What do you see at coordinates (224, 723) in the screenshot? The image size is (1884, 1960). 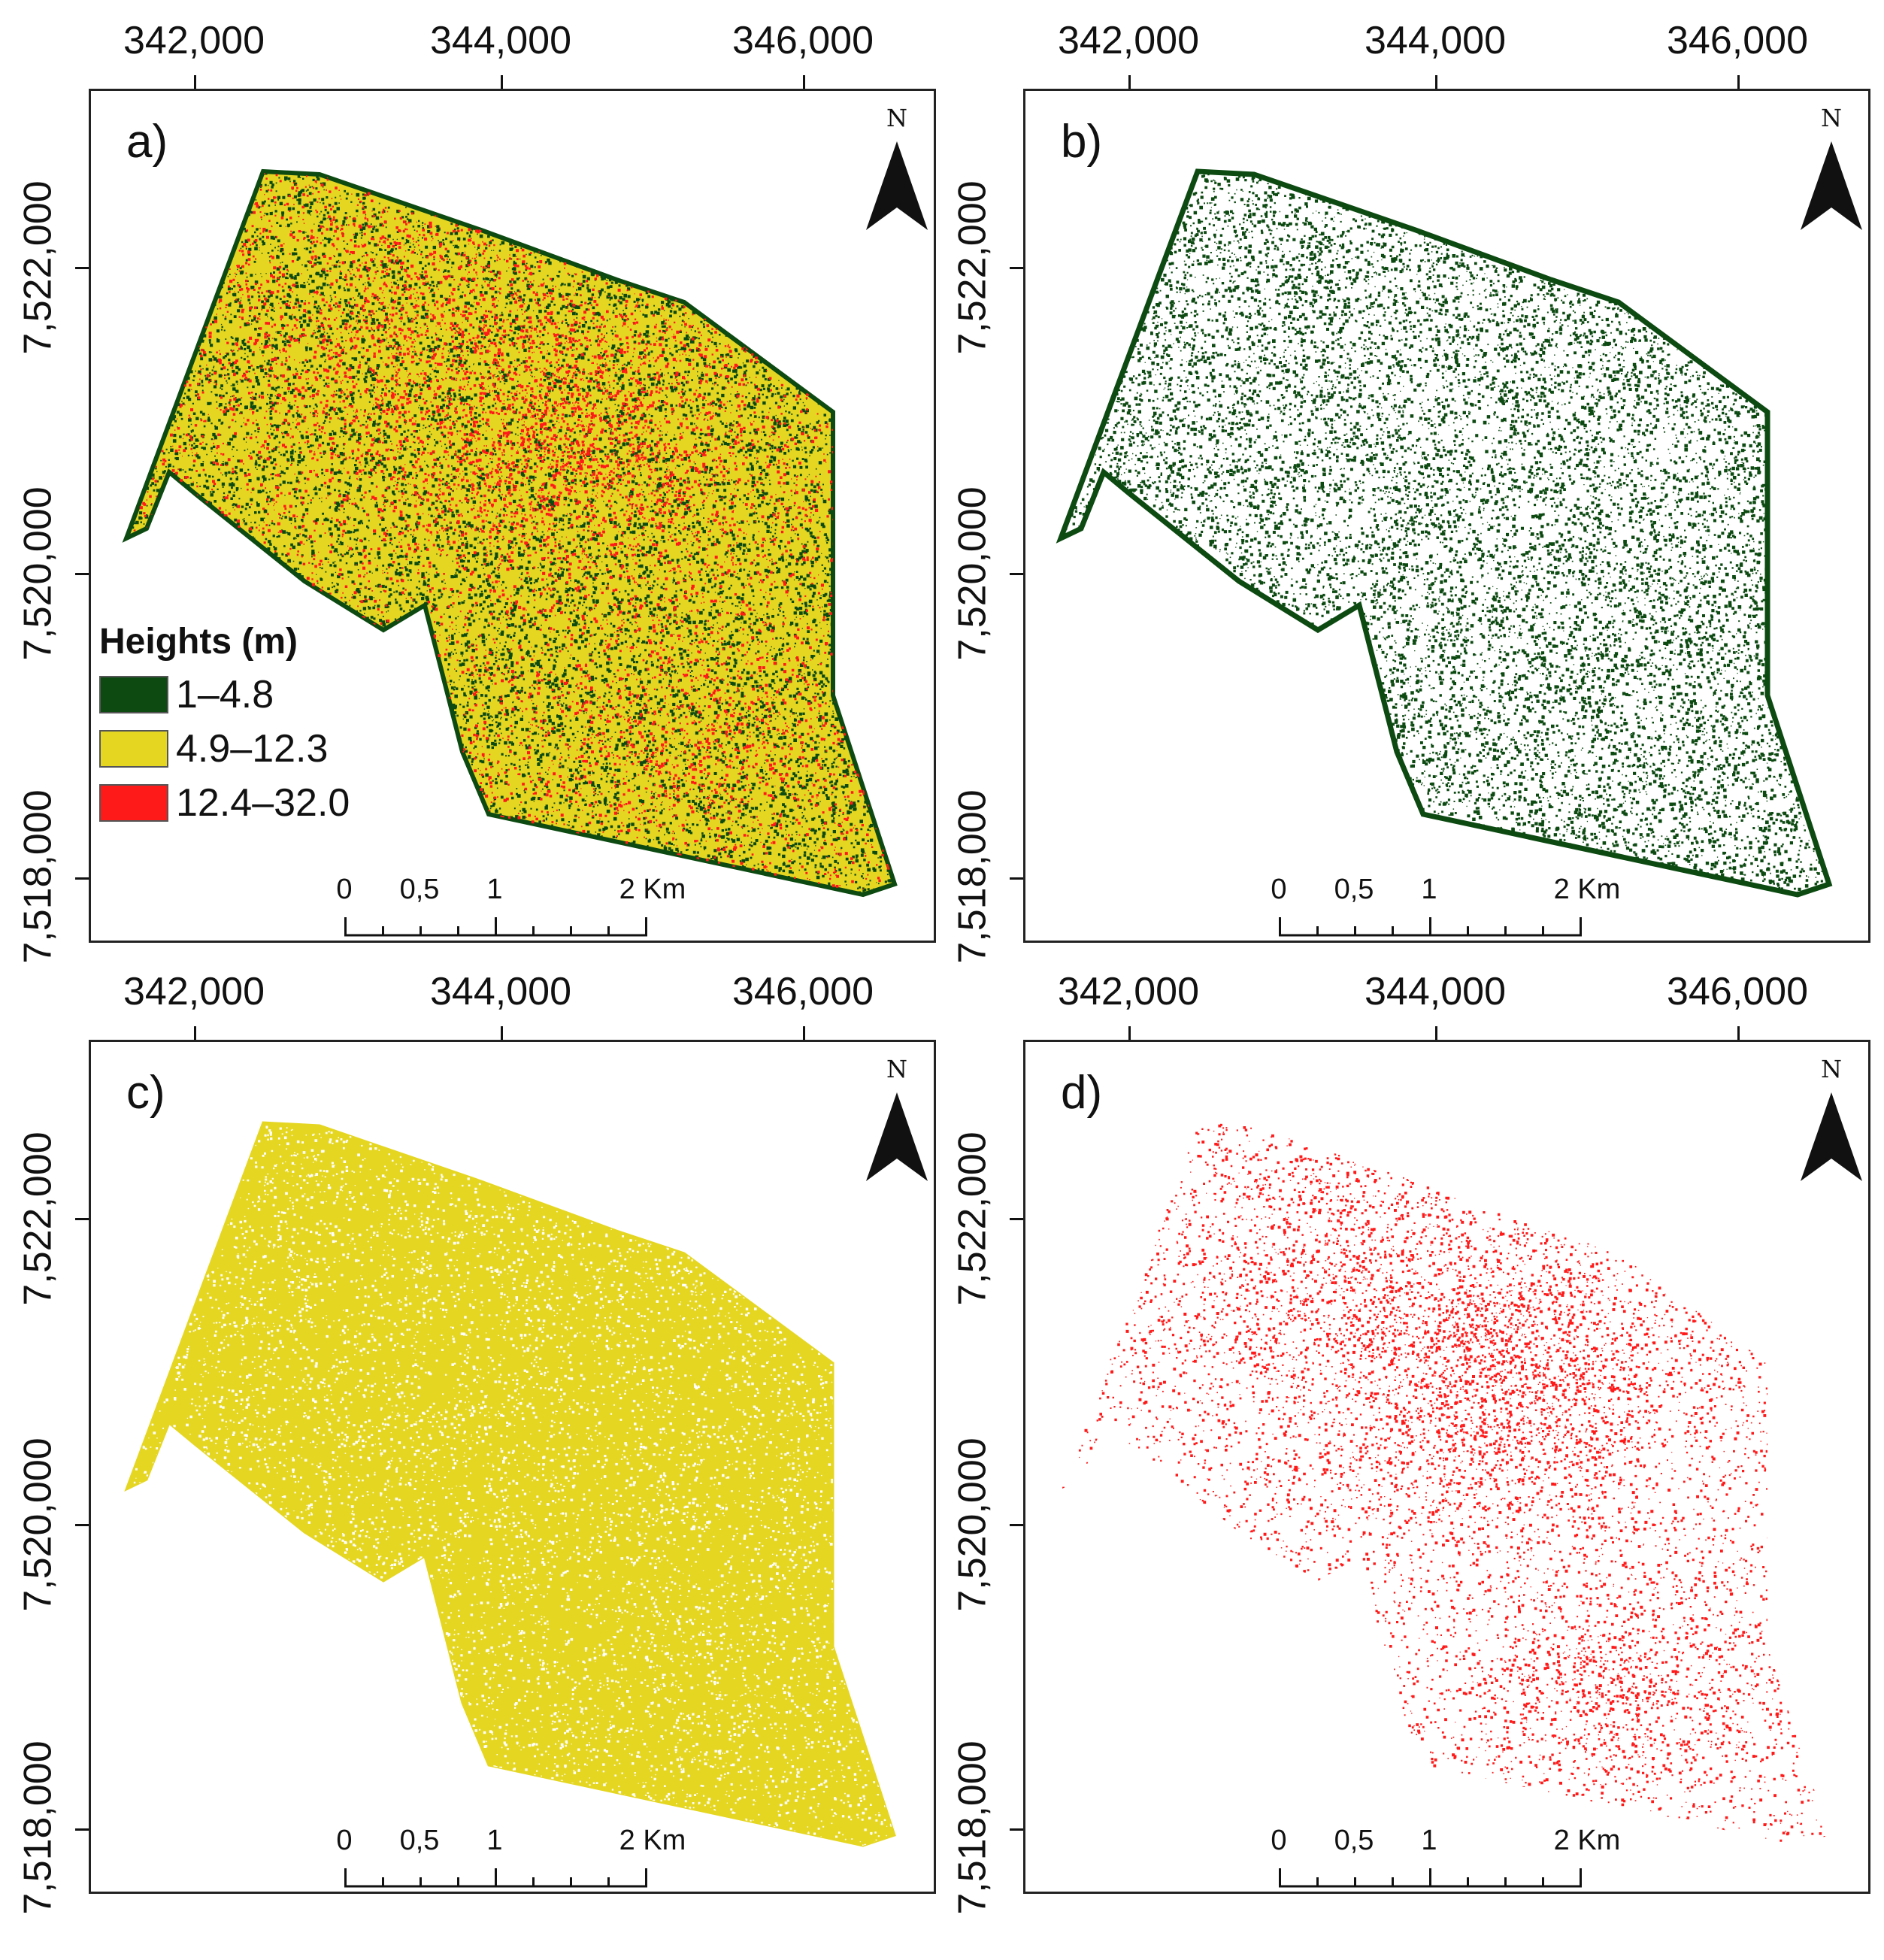 I see `legend: Heights (m) 1–4.8 4.9–12.3 12.4–32.0` at bounding box center [224, 723].